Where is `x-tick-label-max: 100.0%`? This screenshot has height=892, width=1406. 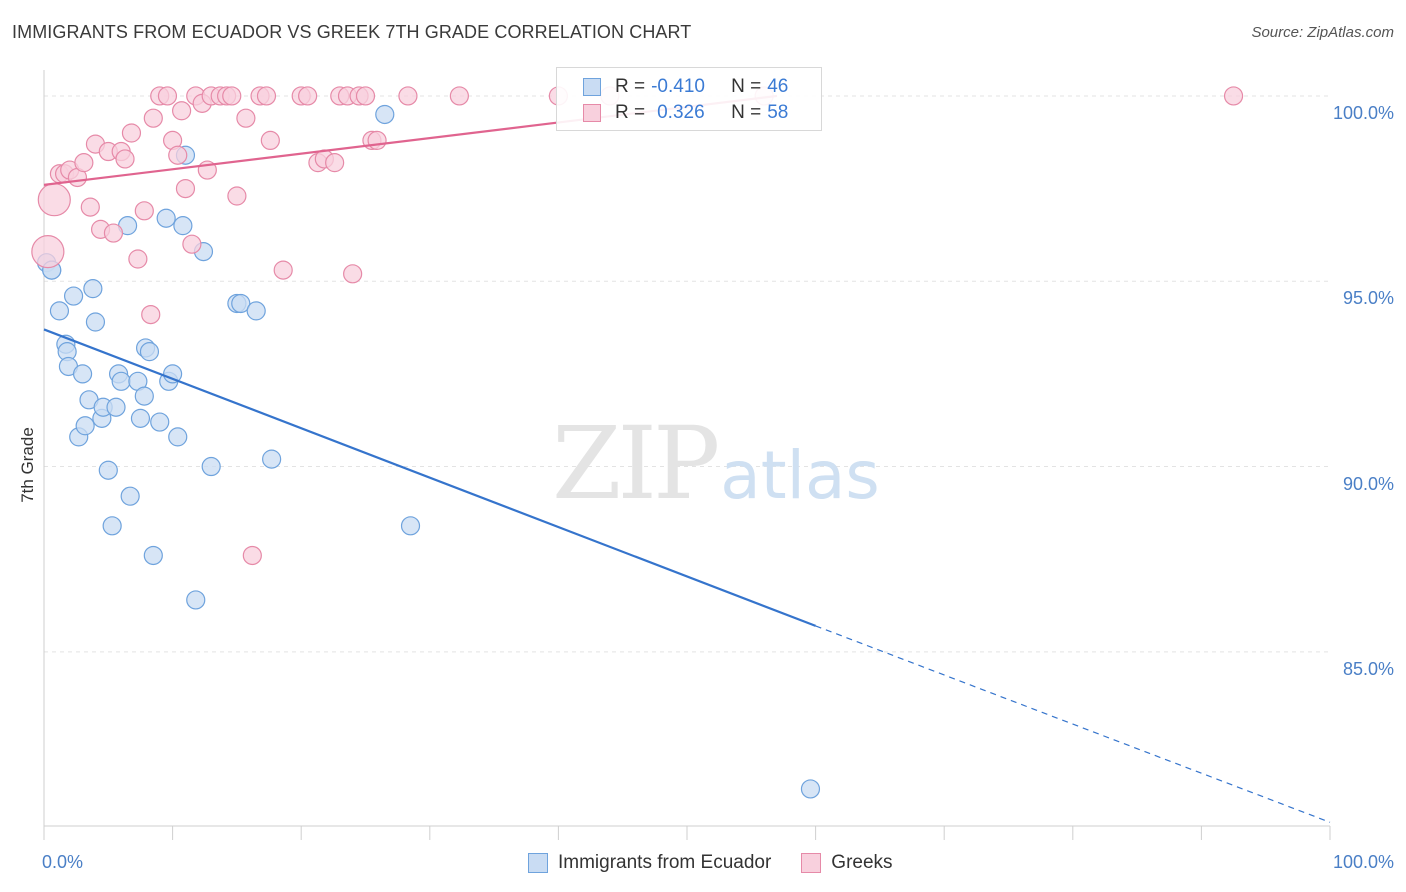
x-tick-label-max: 100.0% is located at coordinates (1363, 862).